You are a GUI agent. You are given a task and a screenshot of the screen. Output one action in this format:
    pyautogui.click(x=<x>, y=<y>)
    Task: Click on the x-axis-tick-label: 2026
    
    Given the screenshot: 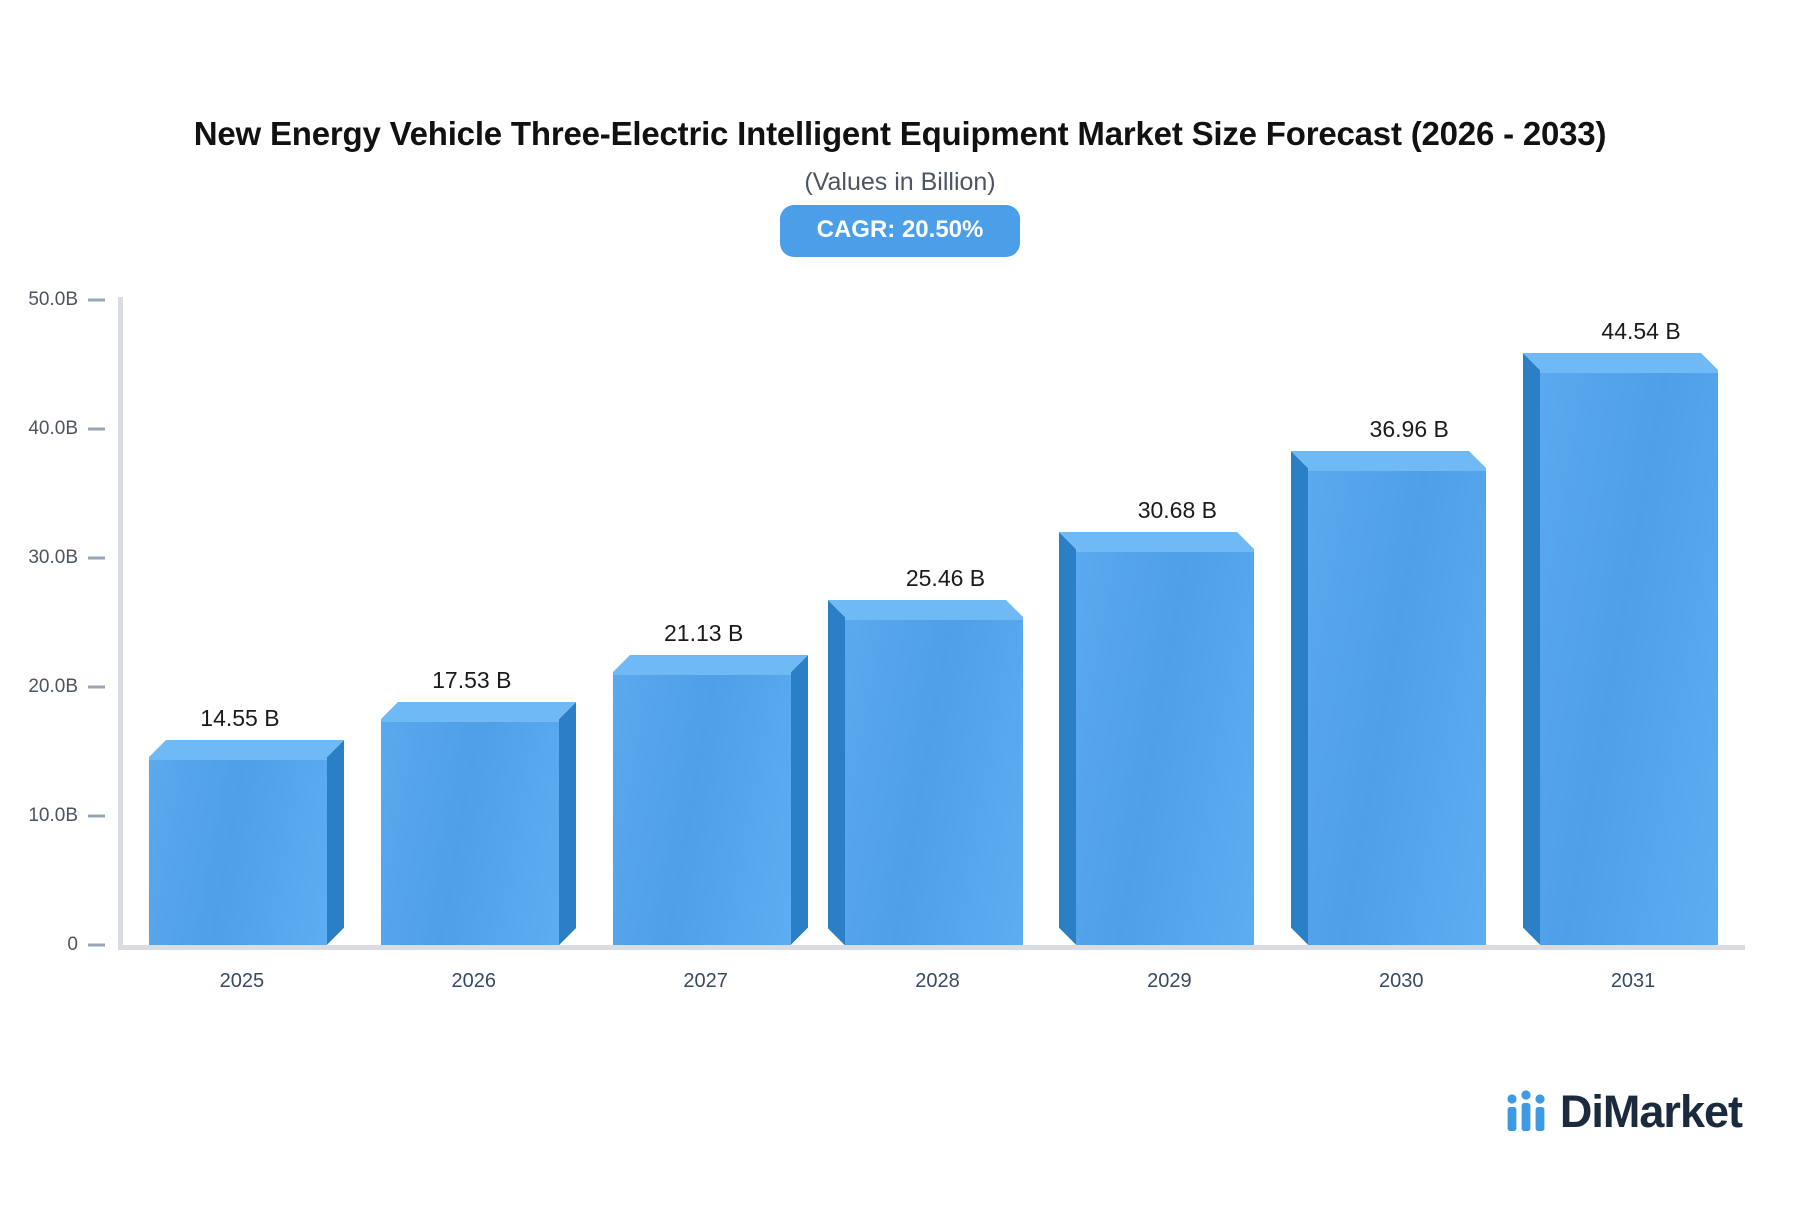 What is the action you would take?
    pyautogui.click(x=474, y=981)
    